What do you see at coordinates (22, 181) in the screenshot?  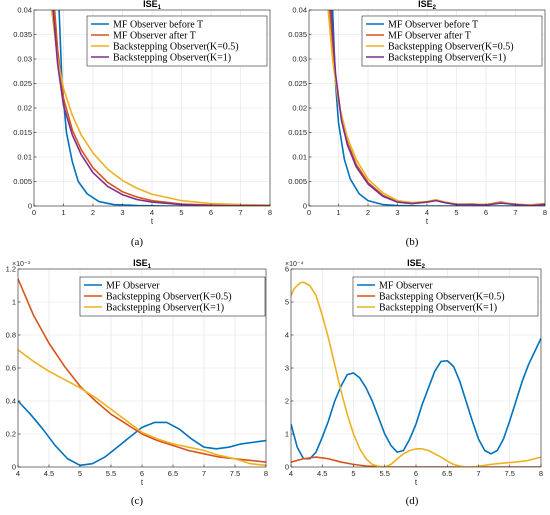 I see `y-tick-label: 0.005` at bounding box center [22, 181].